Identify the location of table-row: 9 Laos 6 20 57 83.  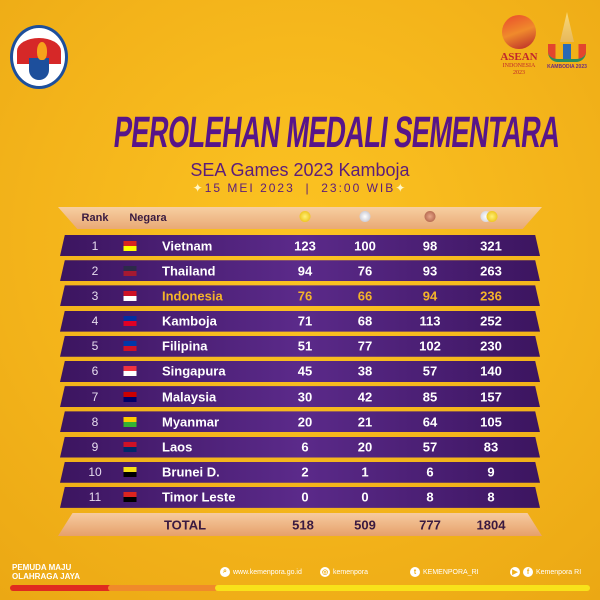
(300, 447).